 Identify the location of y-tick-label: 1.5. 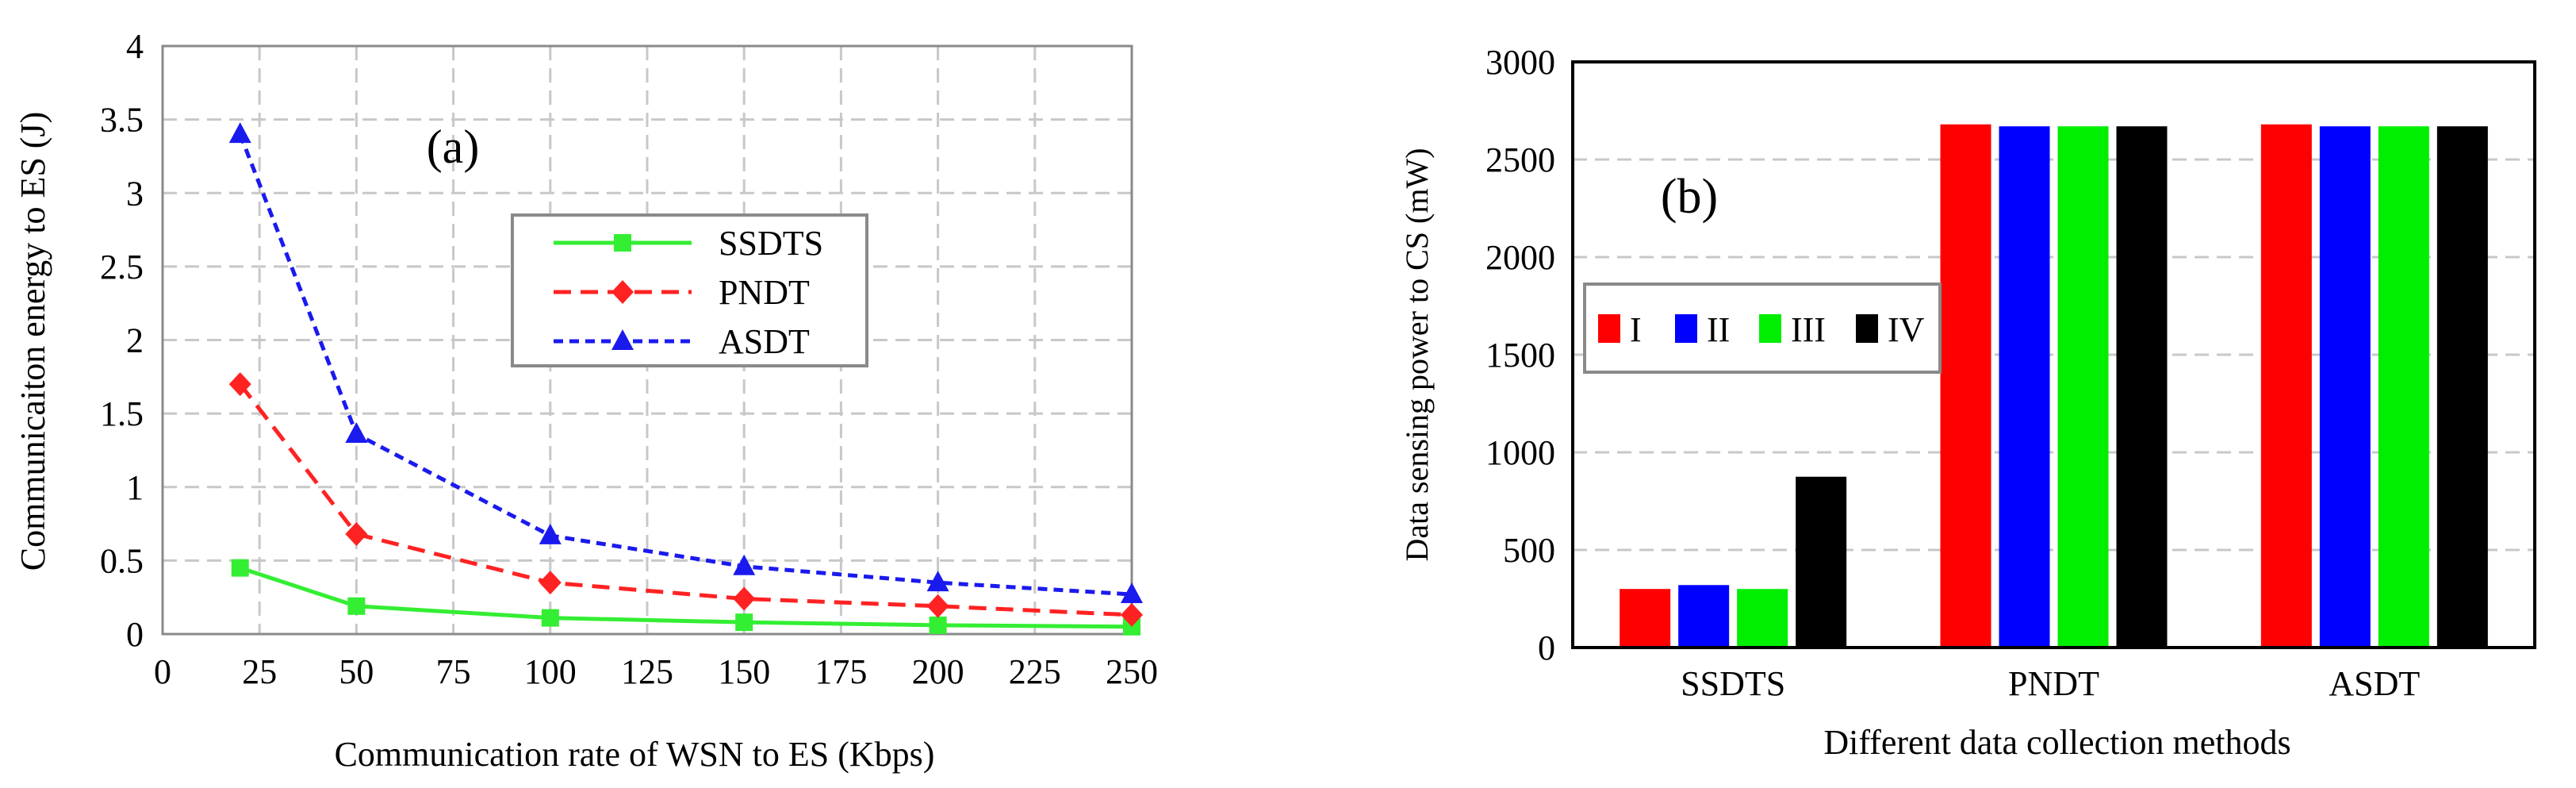
(122, 413).